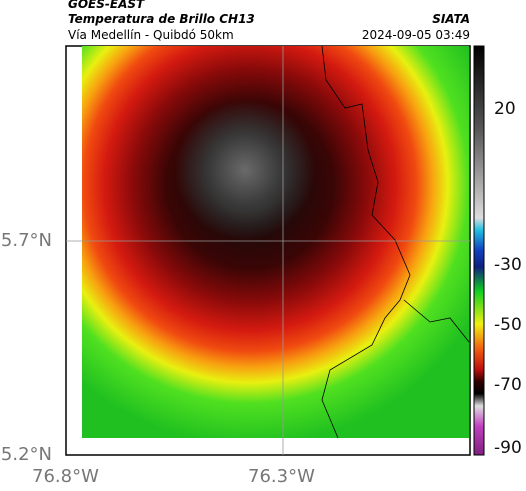  What do you see at coordinates (151, 35) in the screenshot?
I see `subtitle: Vía Medellín - Quibdó 50km` at bounding box center [151, 35].